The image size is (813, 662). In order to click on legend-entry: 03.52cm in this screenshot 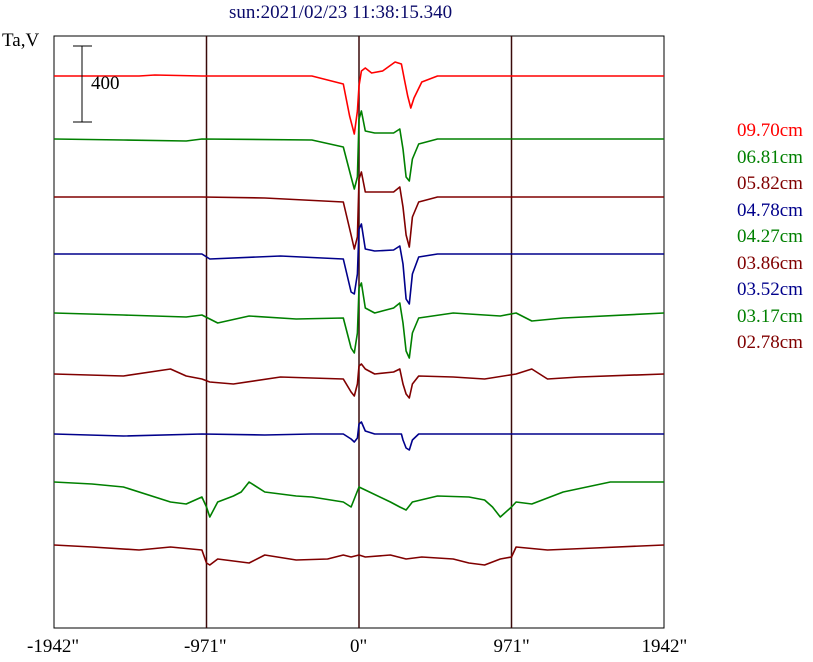, I will do `click(770, 289)`.